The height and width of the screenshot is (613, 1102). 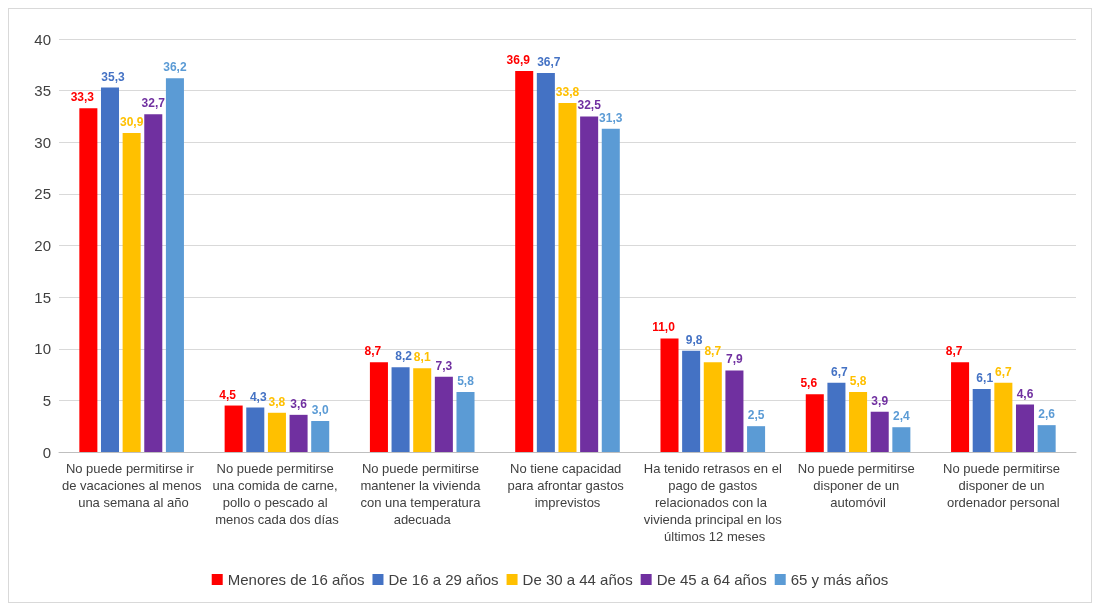 What do you see at coordinates (422, 494) in the screenshot?
I see `x-tick-label: No puede permitirse mantener la vivienda con una temperatura adecuada` at bounding box center [422, 494].